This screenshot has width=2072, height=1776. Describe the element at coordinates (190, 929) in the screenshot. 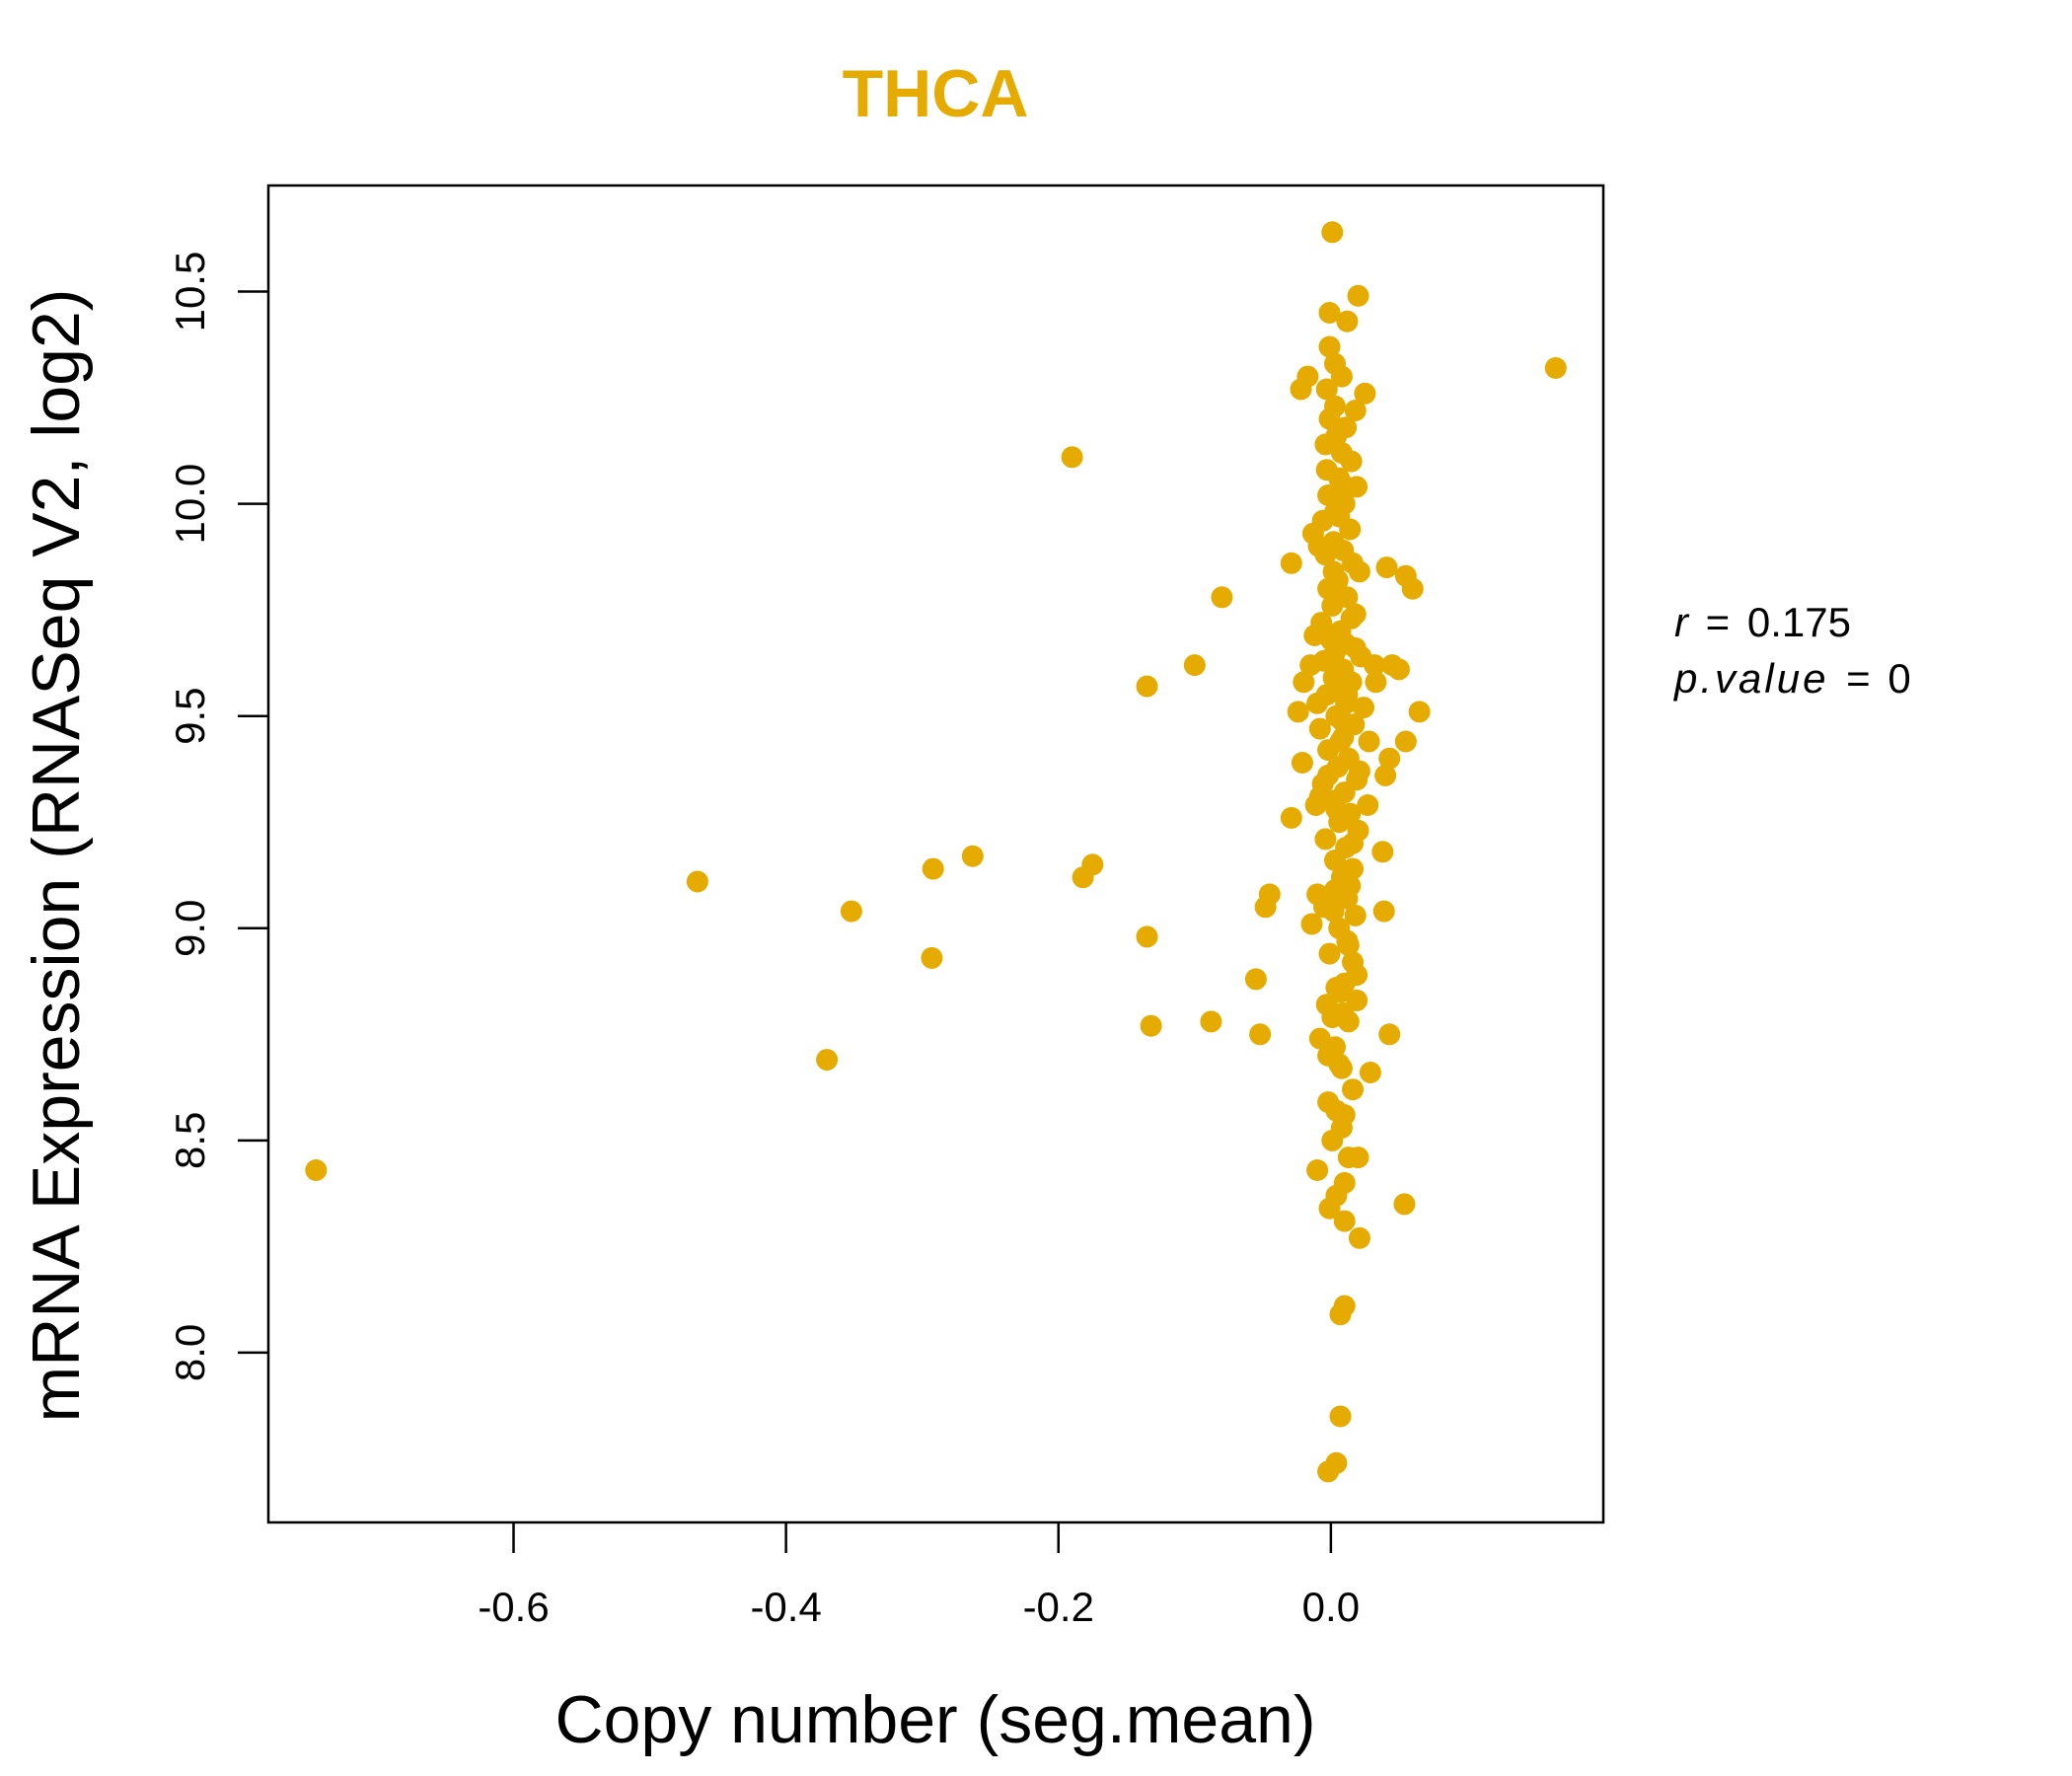

I see `y-tick-label: 9.0` at that location.